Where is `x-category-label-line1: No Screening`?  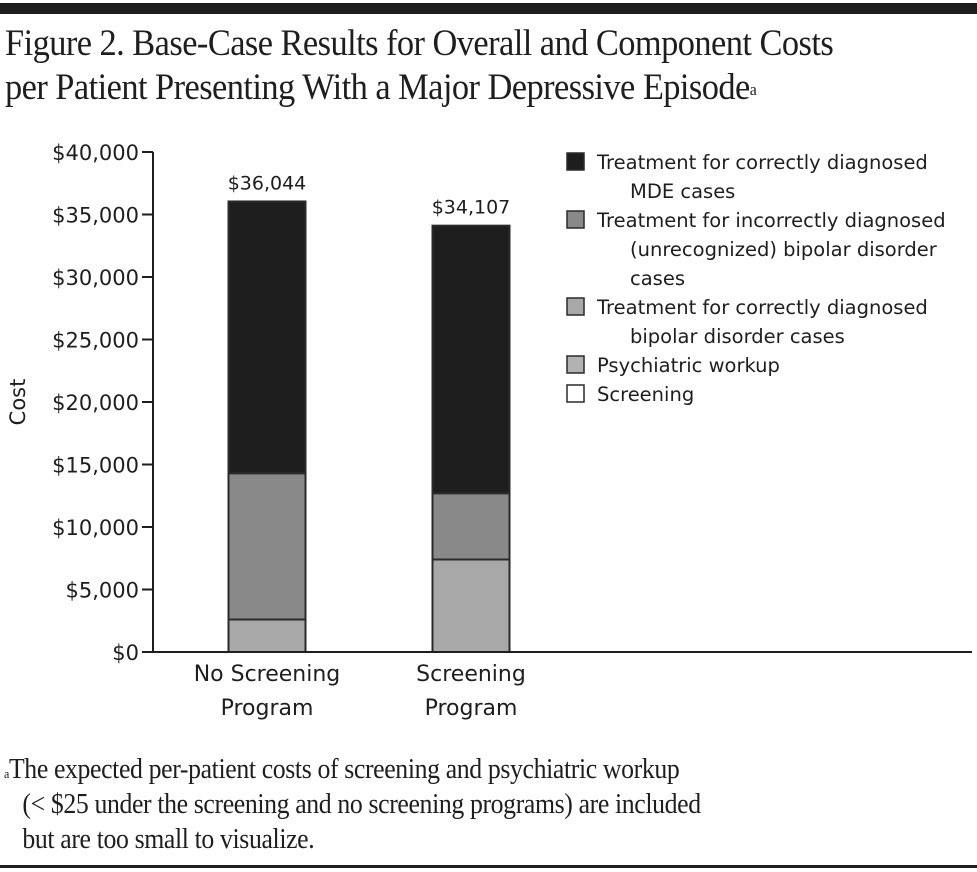 x-category-label-line1: No Screening is located at coordinates (267, 674).